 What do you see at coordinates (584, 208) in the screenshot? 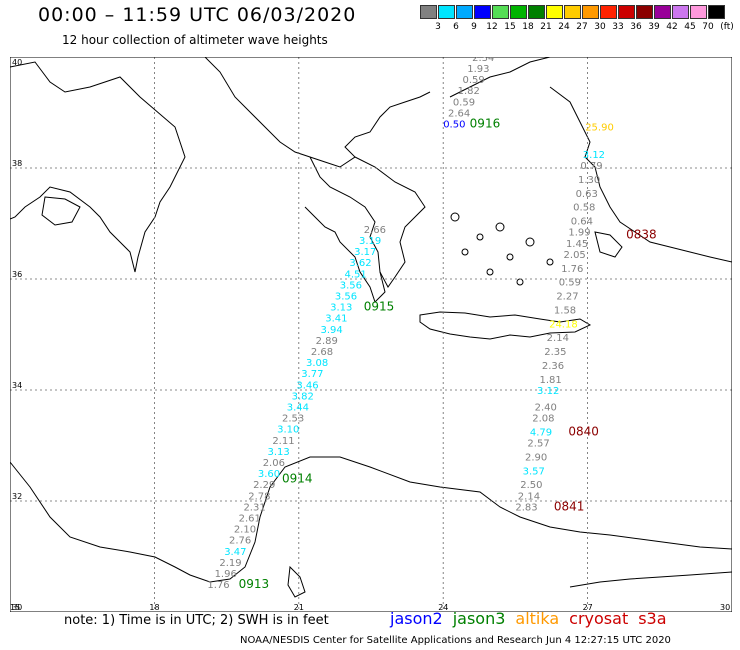
I see `swh-value: 0.58` at bounding box center [584, 208].